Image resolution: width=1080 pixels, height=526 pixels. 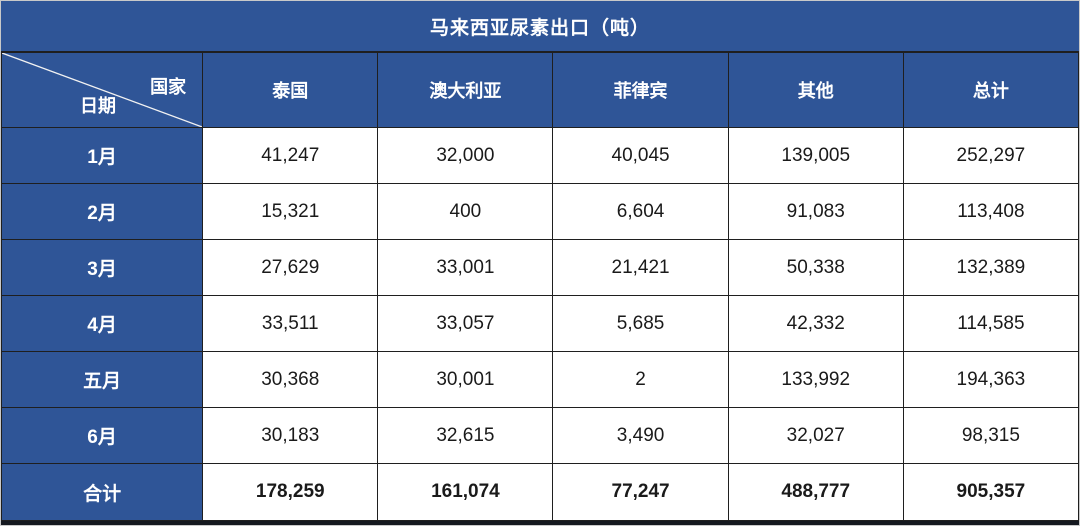 I want to click on value-cell: 32,027, so click(x=815, y=435).